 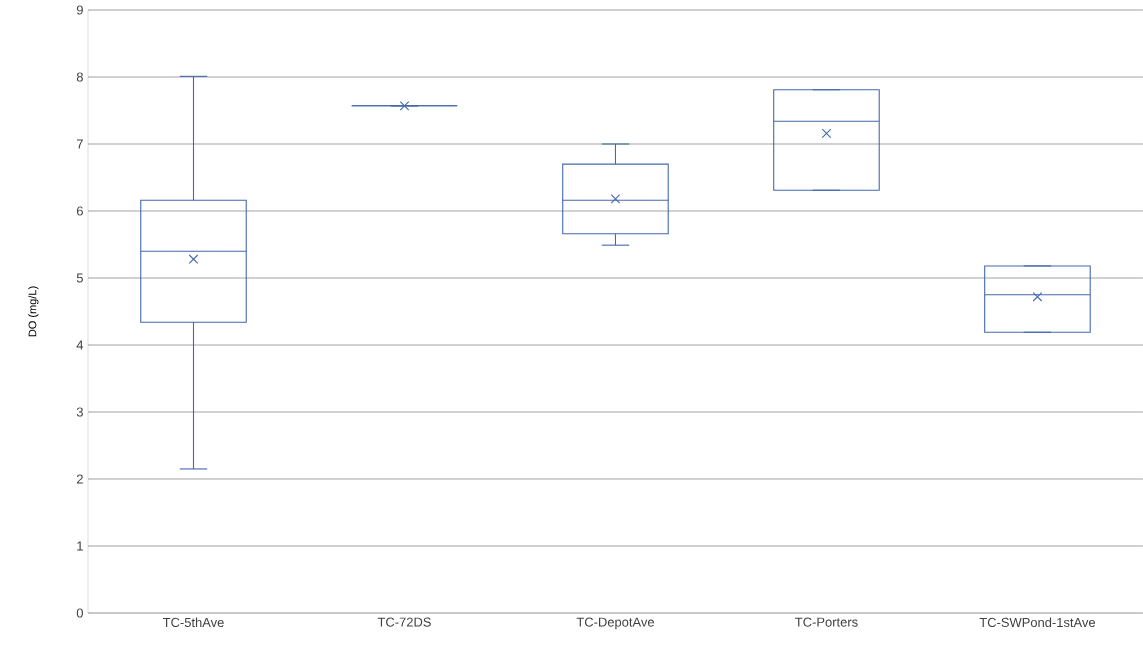 What do you see at coordinates (193, 622) in the screenshot?
I see `x-tick-label: TC-5thAve` at bounding box center [193, 622].